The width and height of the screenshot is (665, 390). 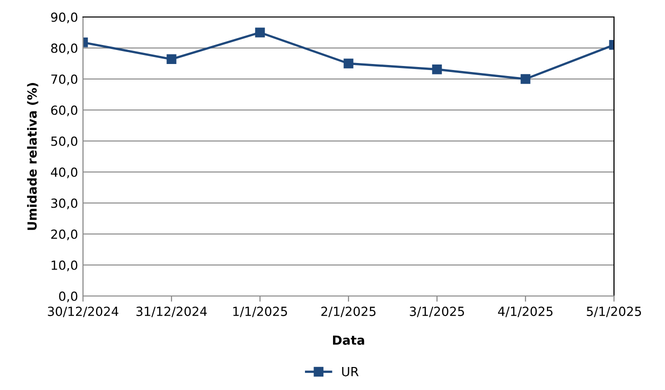 I want to click on y-tick-label: 50,0, so click(x=64, y=142).